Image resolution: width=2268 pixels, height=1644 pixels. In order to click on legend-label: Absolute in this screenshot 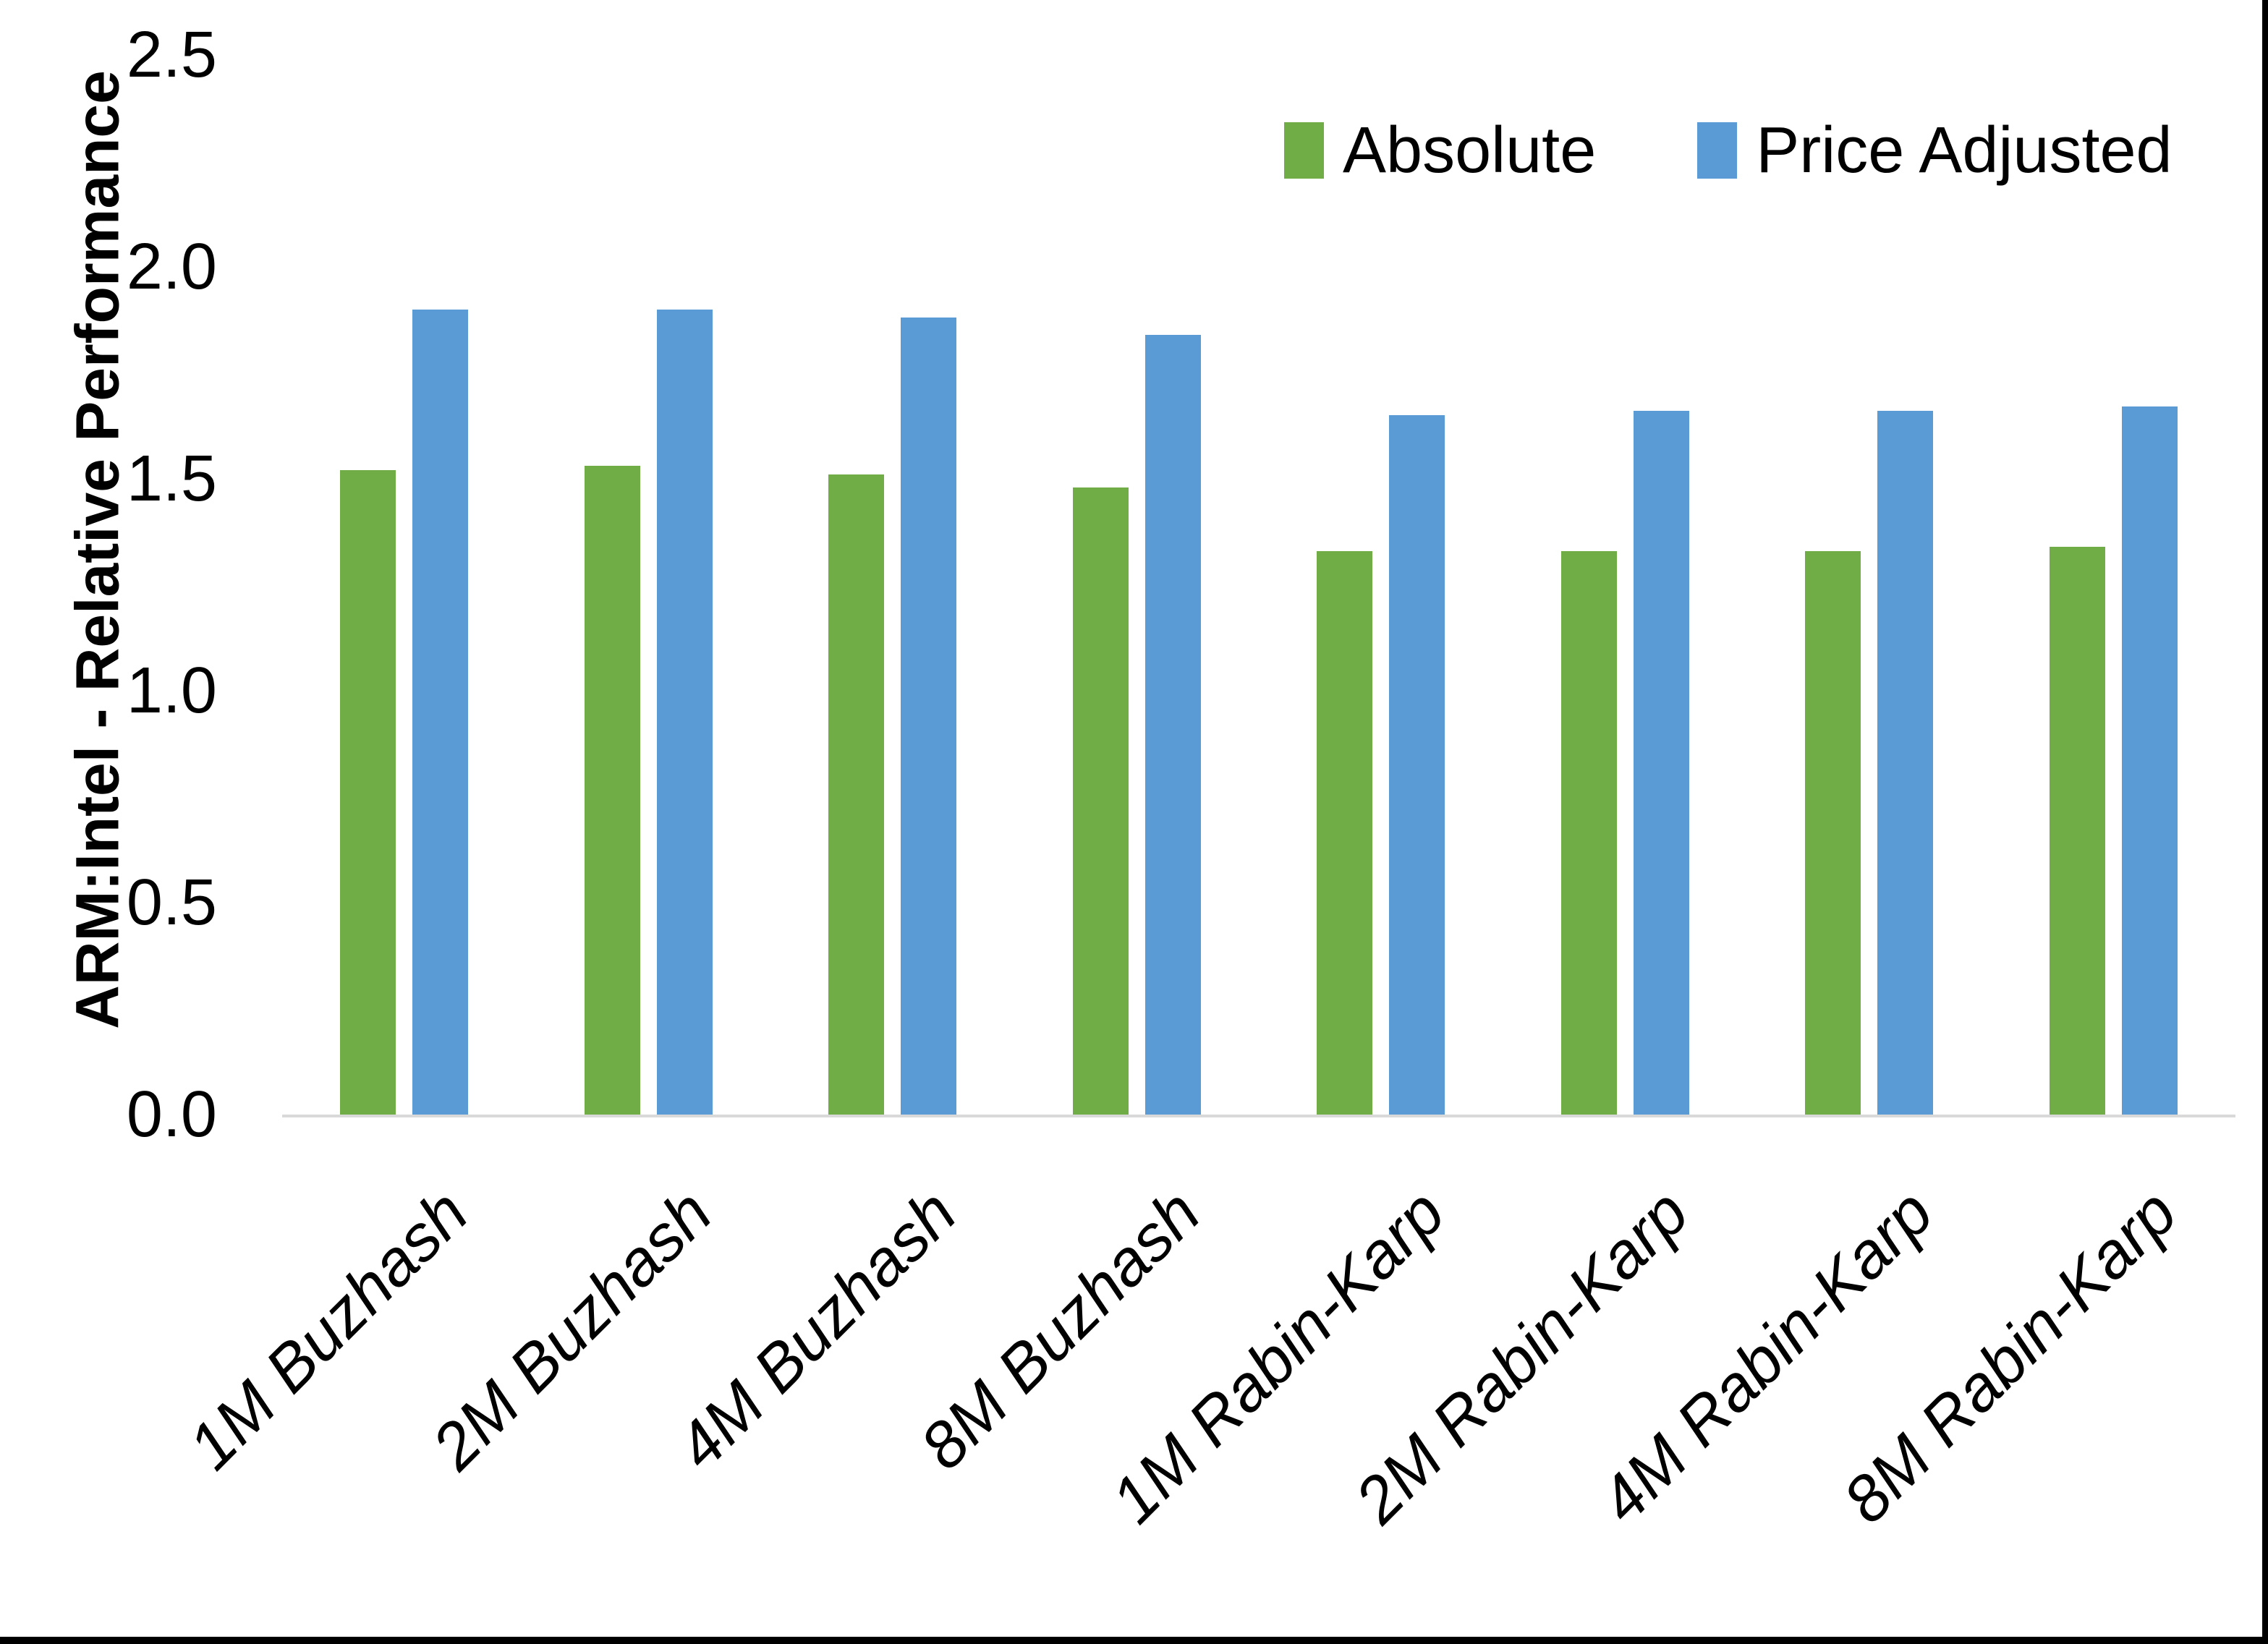, I will do `click(1470, 150)`.